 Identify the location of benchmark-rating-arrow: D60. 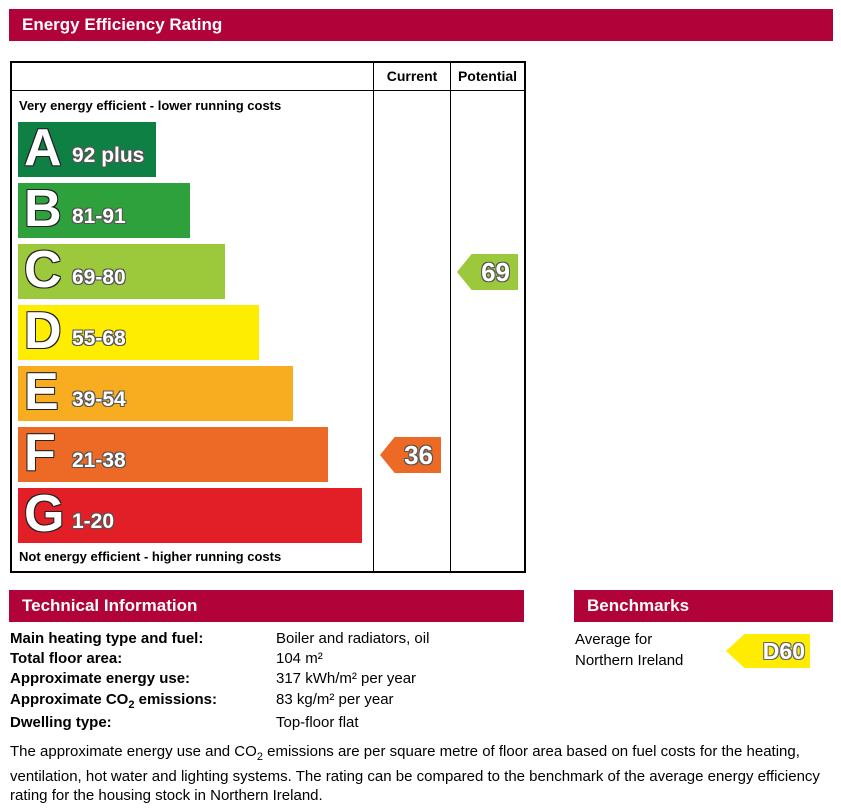
(768, 651).